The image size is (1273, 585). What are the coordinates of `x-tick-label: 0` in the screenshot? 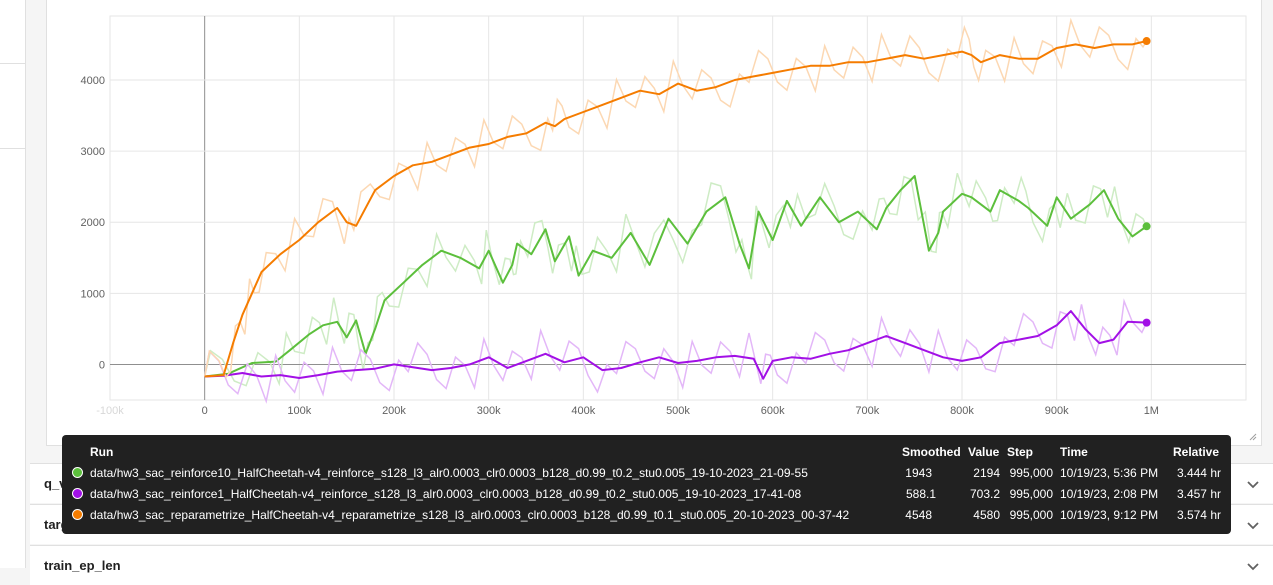 It's located at (205, 411).